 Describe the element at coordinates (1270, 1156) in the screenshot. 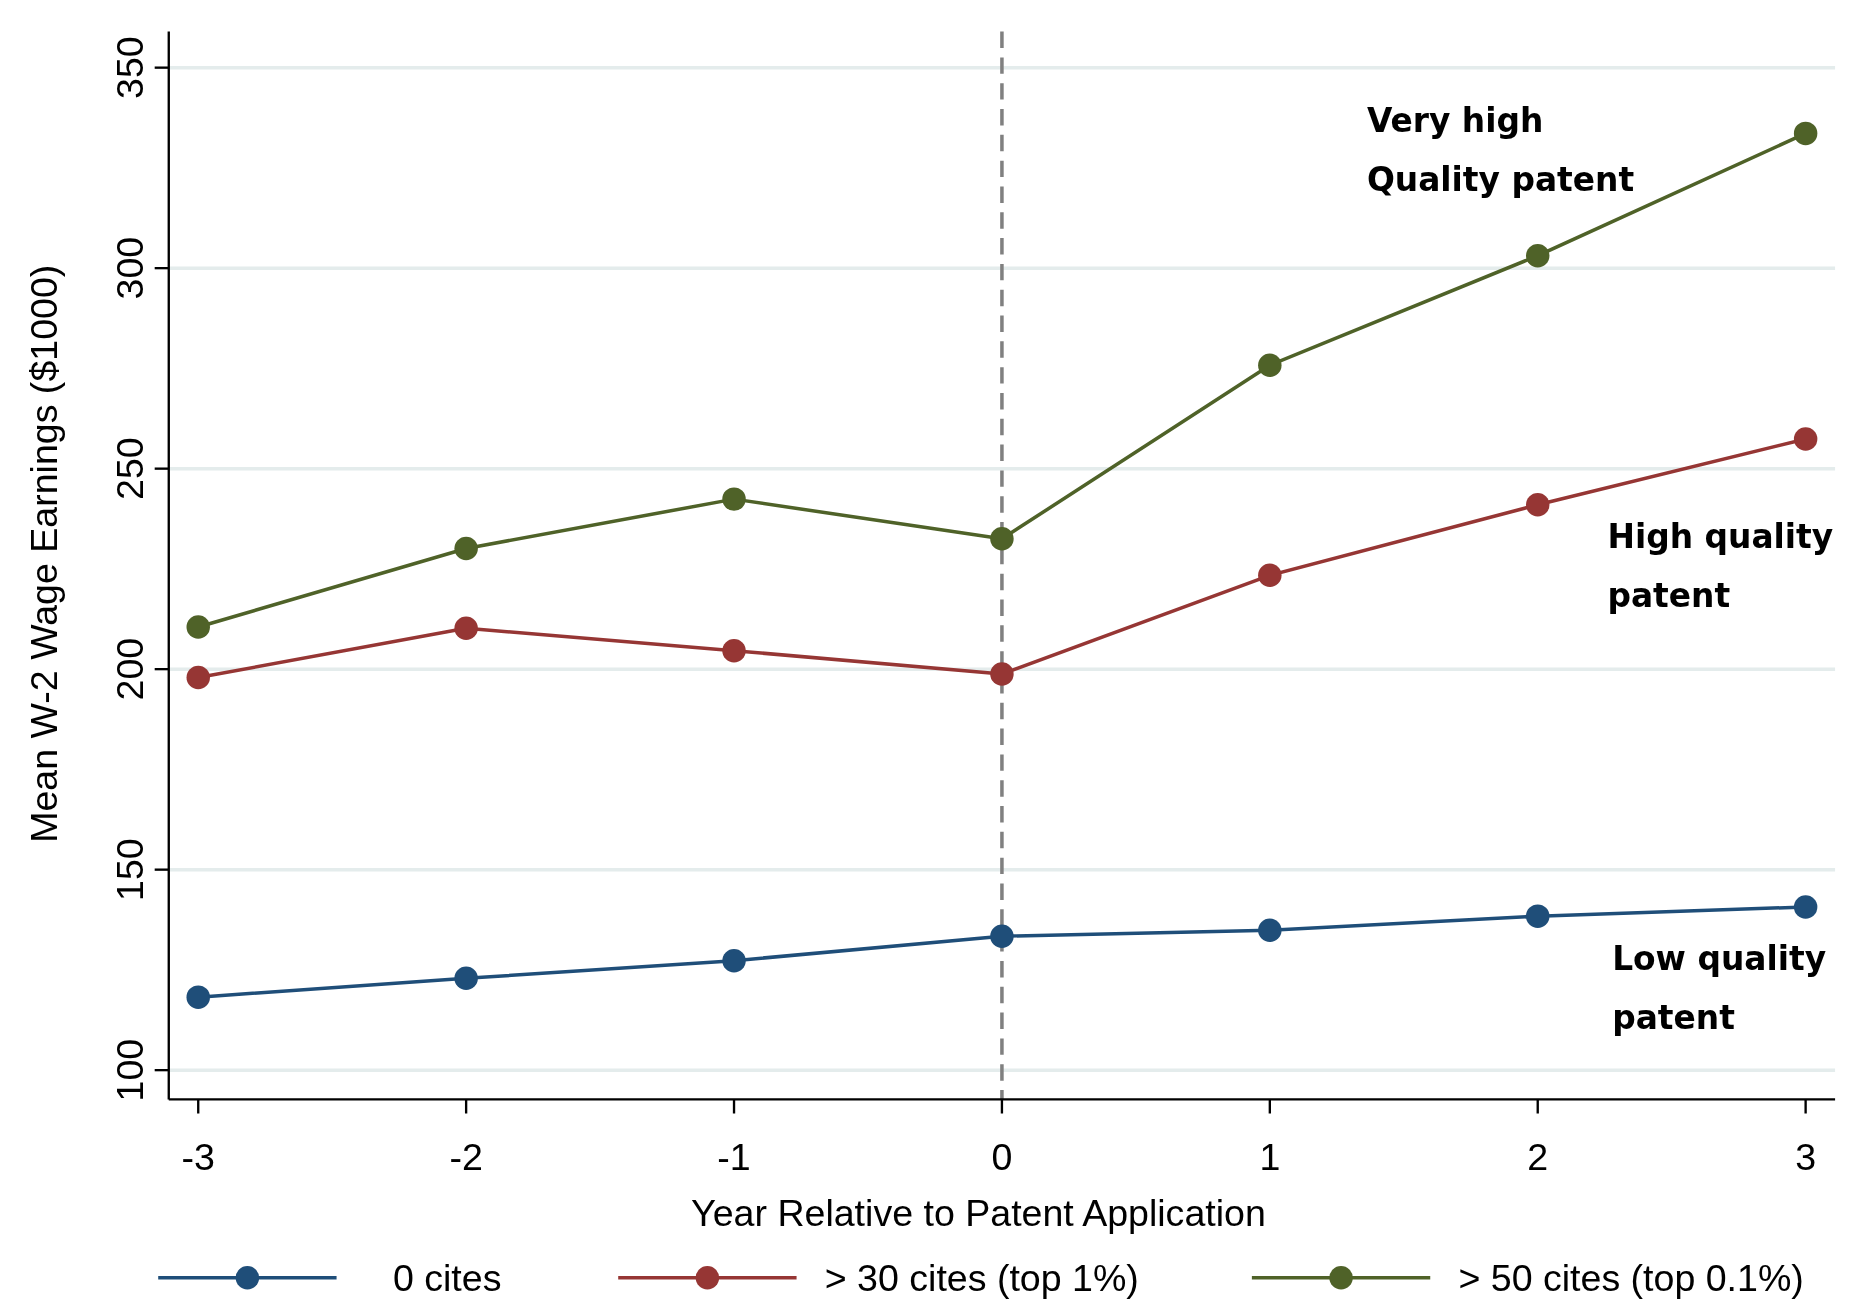

I see `x-tick-label: 1` at that location.